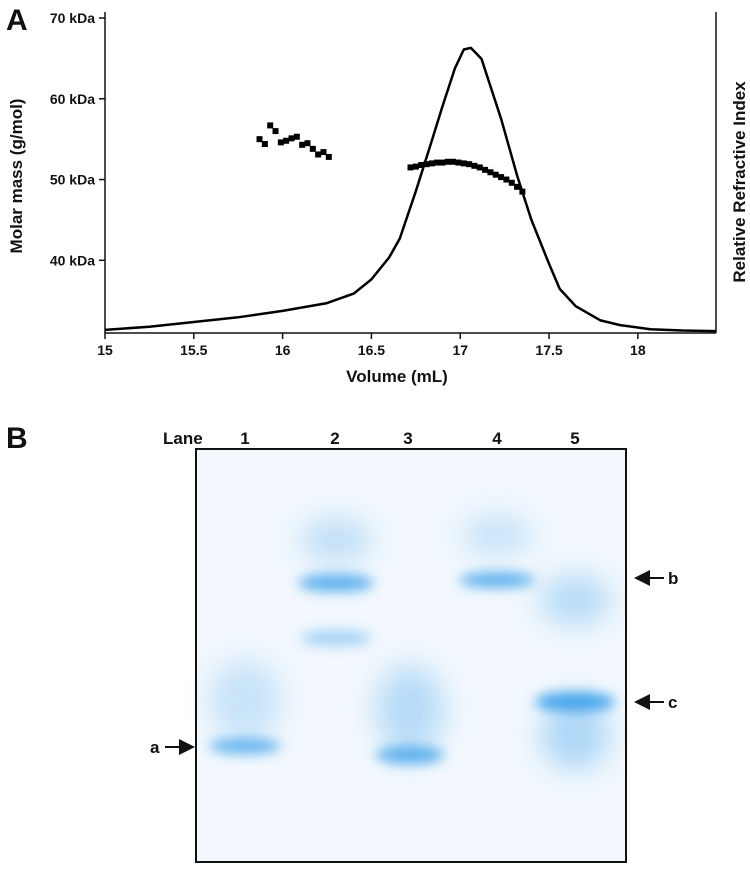  Describe the element at coordinates (155, 747) in the screenshot. I see `band-marker: a` at that location.